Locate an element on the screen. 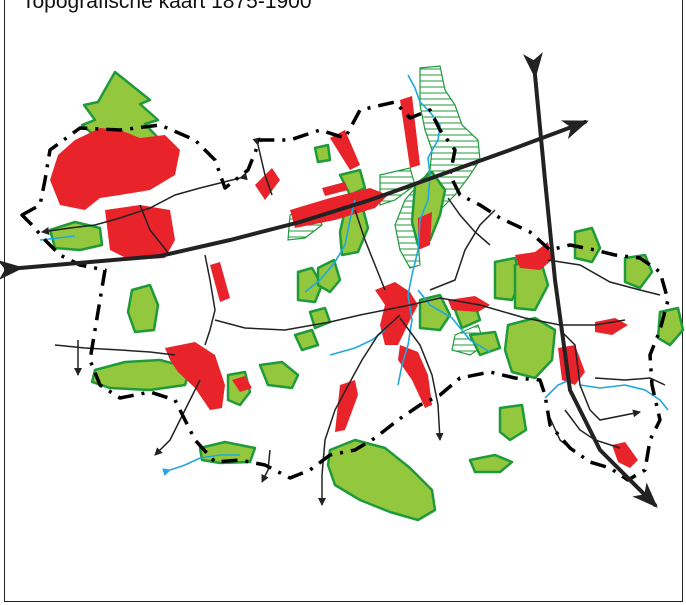 The height and width of the screenshot is (605, 686). main-road-north-south is located at coordinates (590, 280).